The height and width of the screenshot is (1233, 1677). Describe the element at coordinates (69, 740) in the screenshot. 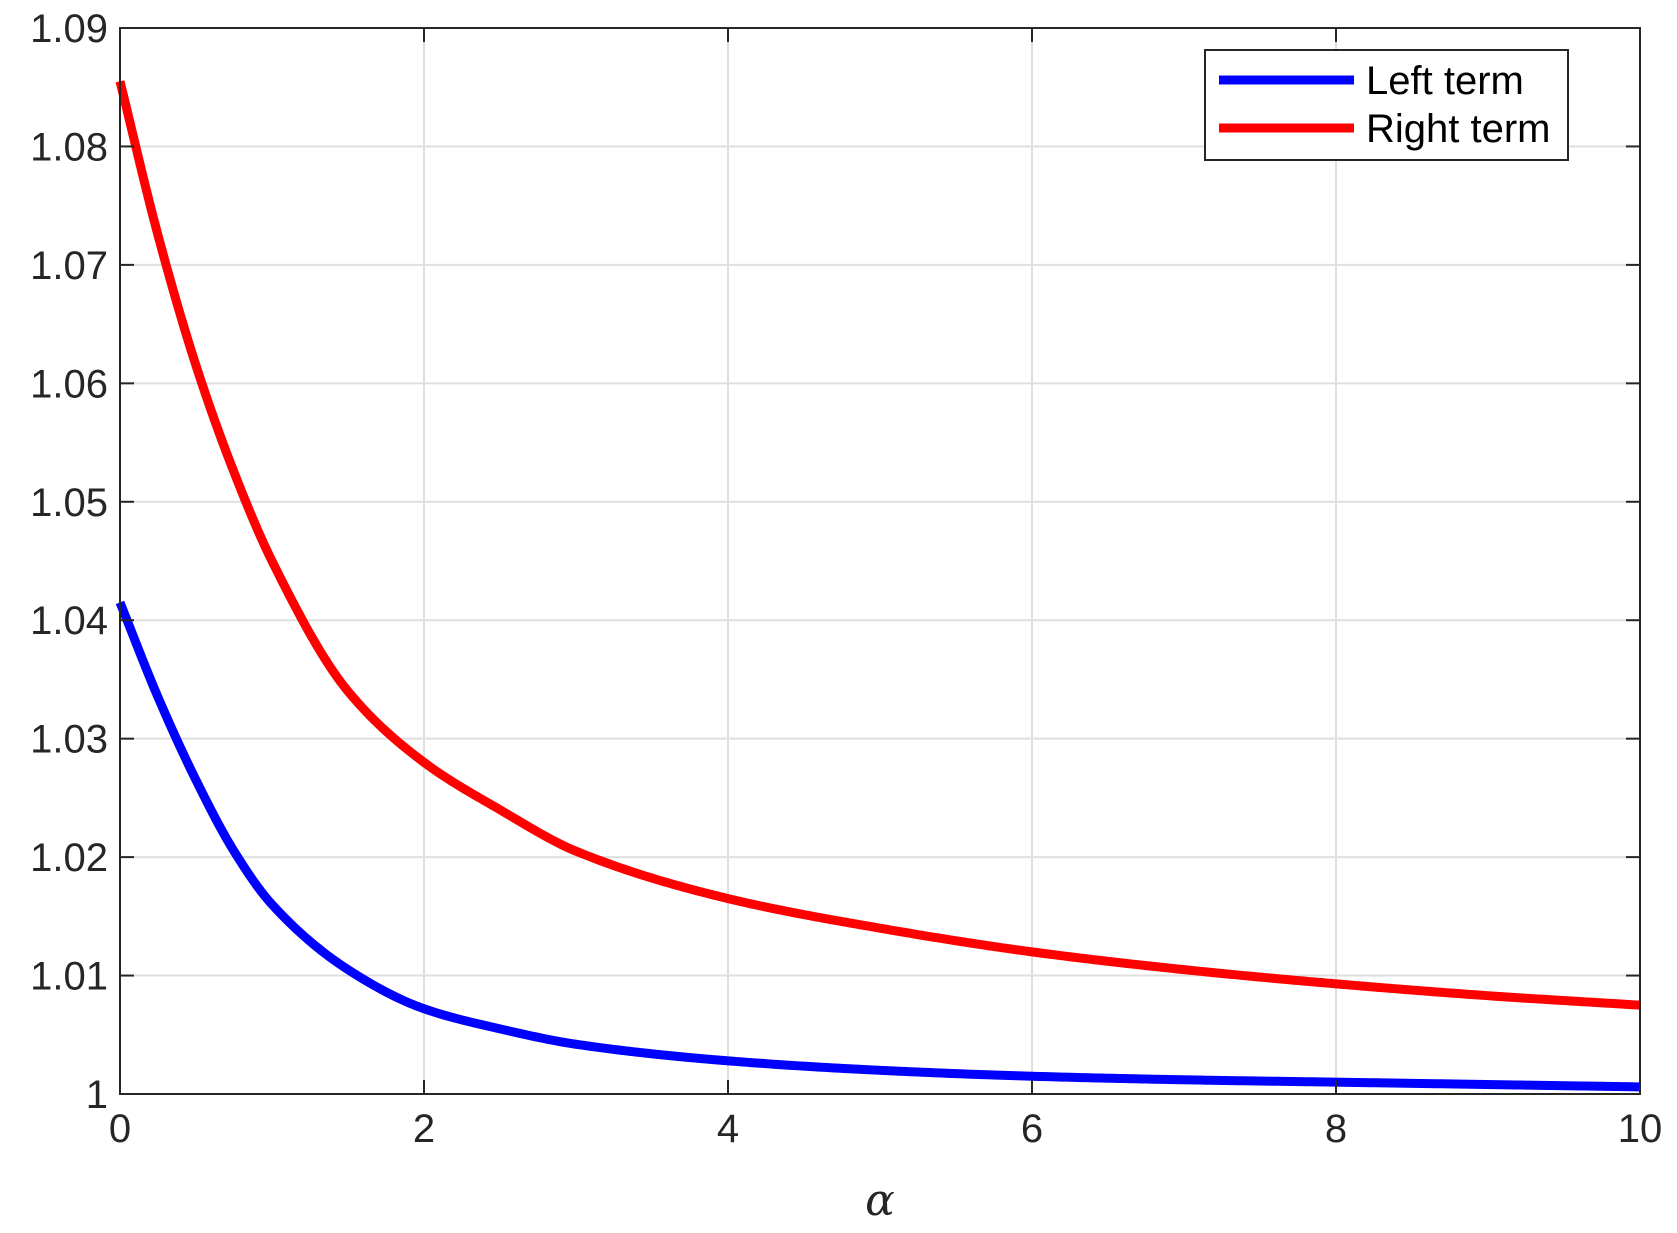

I see `y-tick-label: 1.03` at that location.